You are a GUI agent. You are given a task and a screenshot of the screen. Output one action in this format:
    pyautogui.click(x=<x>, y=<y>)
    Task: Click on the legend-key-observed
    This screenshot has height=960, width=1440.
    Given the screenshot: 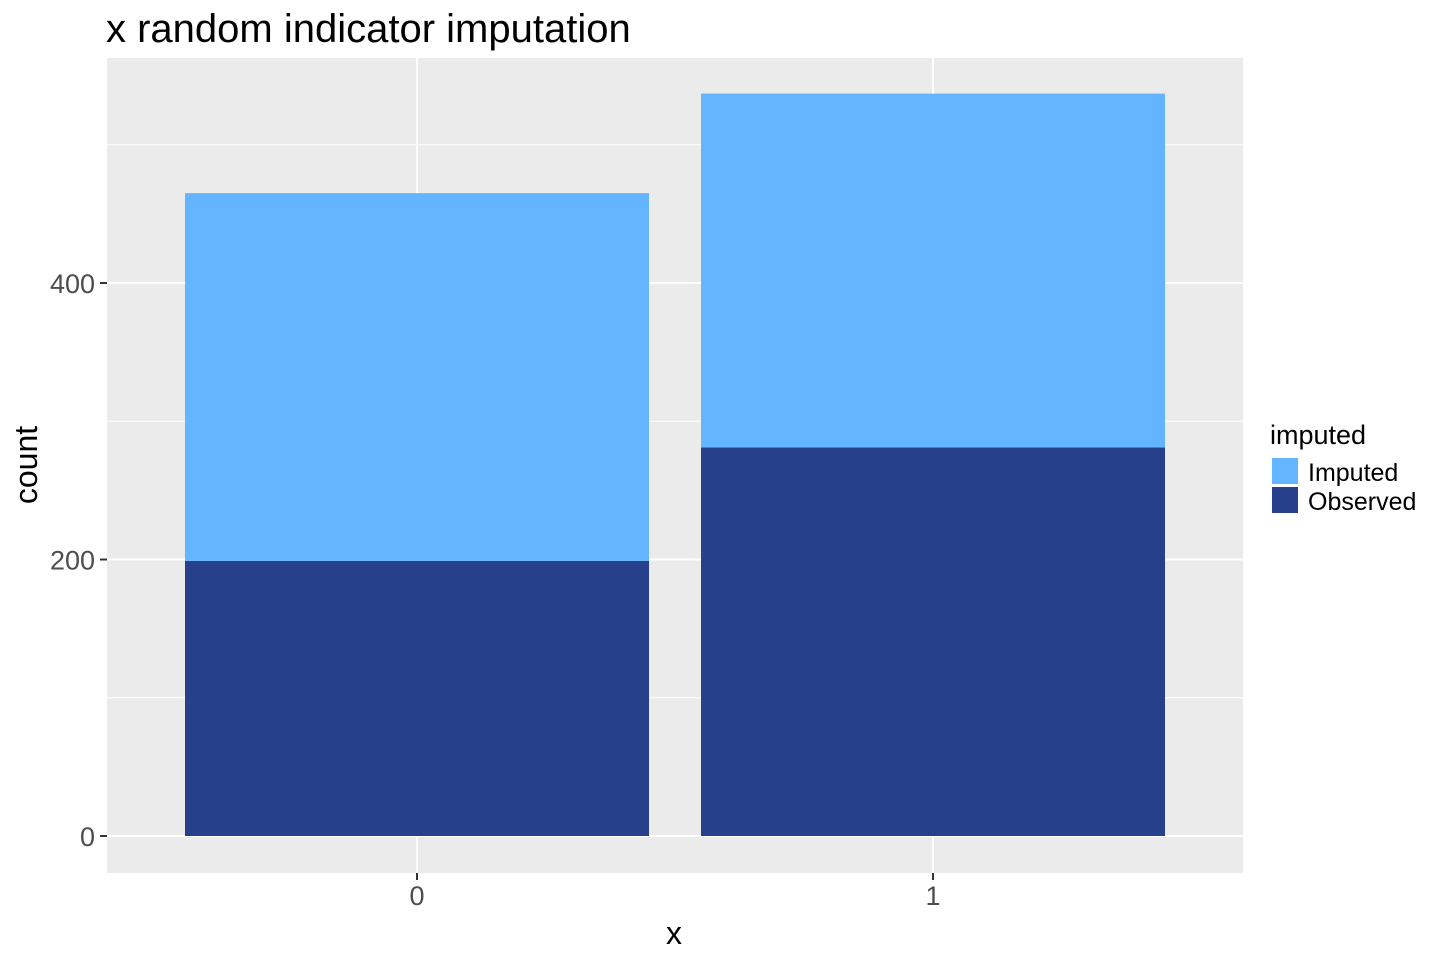 What is the action you would take?
    pyautogui.click(x=1285, y=500)
    